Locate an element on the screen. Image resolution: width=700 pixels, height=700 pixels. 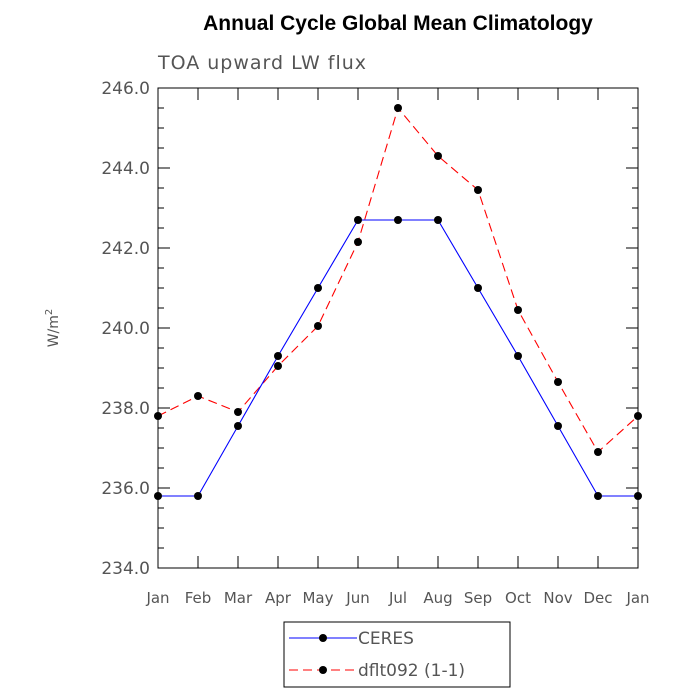
x-tick-label: Jun is located at coordinates (357, 598).